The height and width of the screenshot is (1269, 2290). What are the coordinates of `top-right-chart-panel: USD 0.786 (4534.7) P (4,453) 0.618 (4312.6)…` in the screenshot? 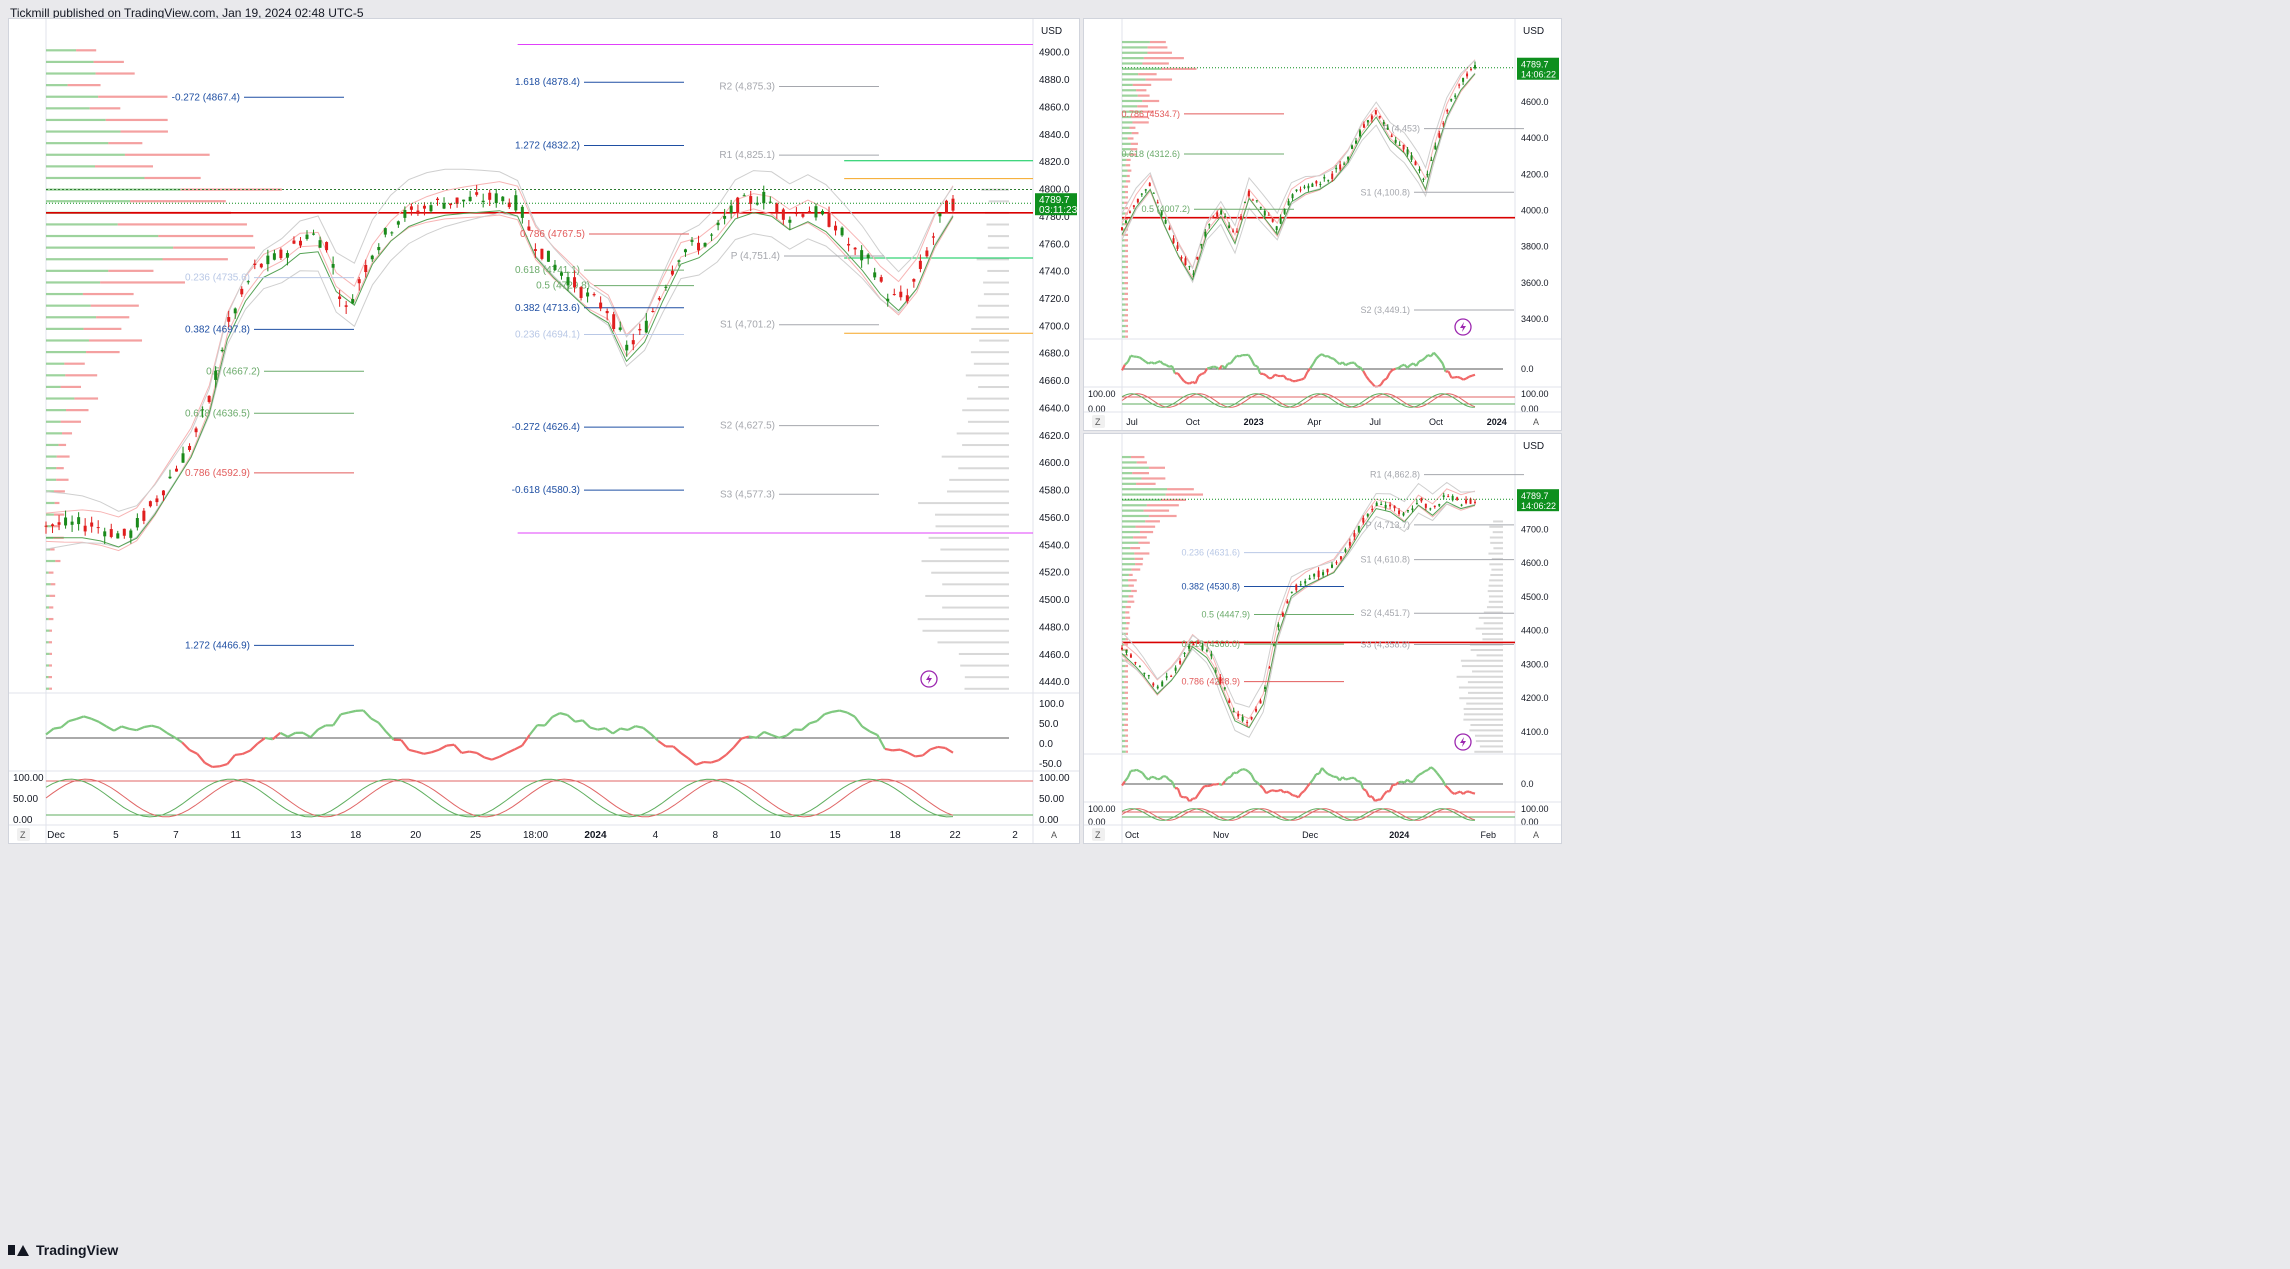 It's located at (1322, 224).